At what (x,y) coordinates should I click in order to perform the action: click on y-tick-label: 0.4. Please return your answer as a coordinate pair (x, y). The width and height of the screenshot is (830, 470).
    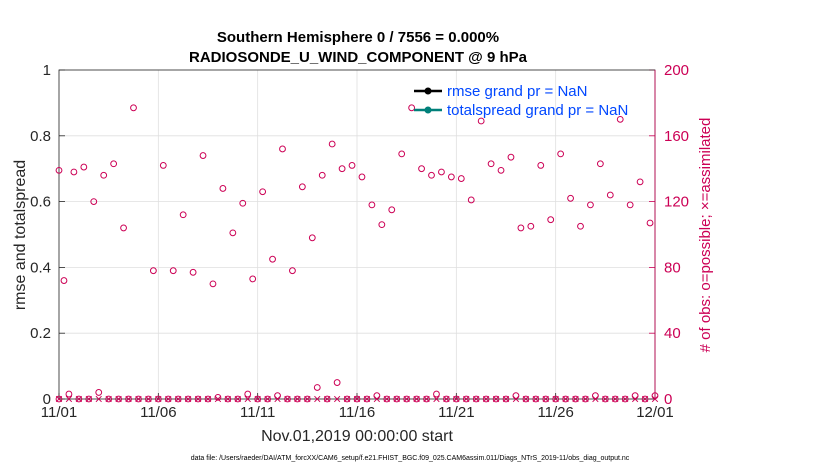
    Looking at the image, I should click on (40, 267).